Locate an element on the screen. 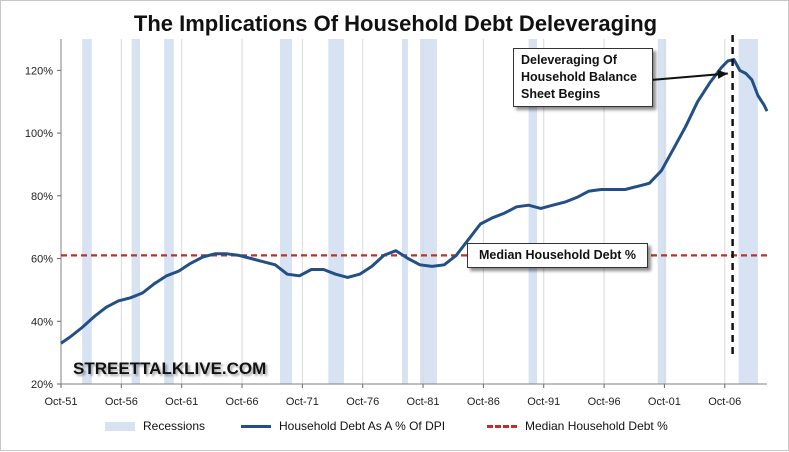  x-tick-label: Oct-86 is located at coordinates (483, 402).